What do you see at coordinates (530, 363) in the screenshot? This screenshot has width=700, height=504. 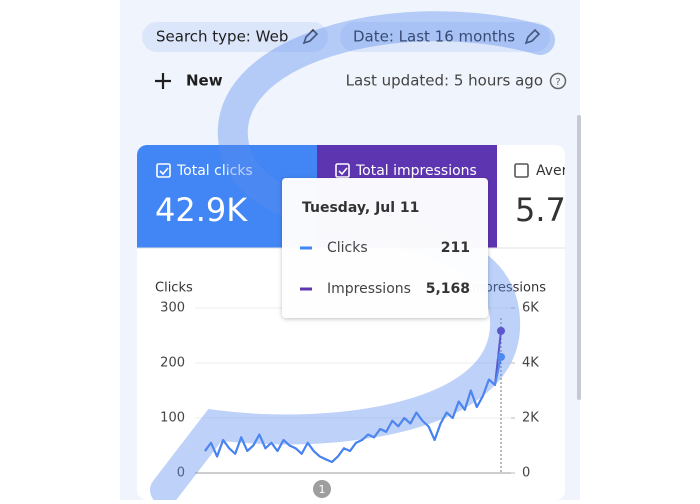 I see `y2-tick-label: 4K` at bounding box center [530, 363].